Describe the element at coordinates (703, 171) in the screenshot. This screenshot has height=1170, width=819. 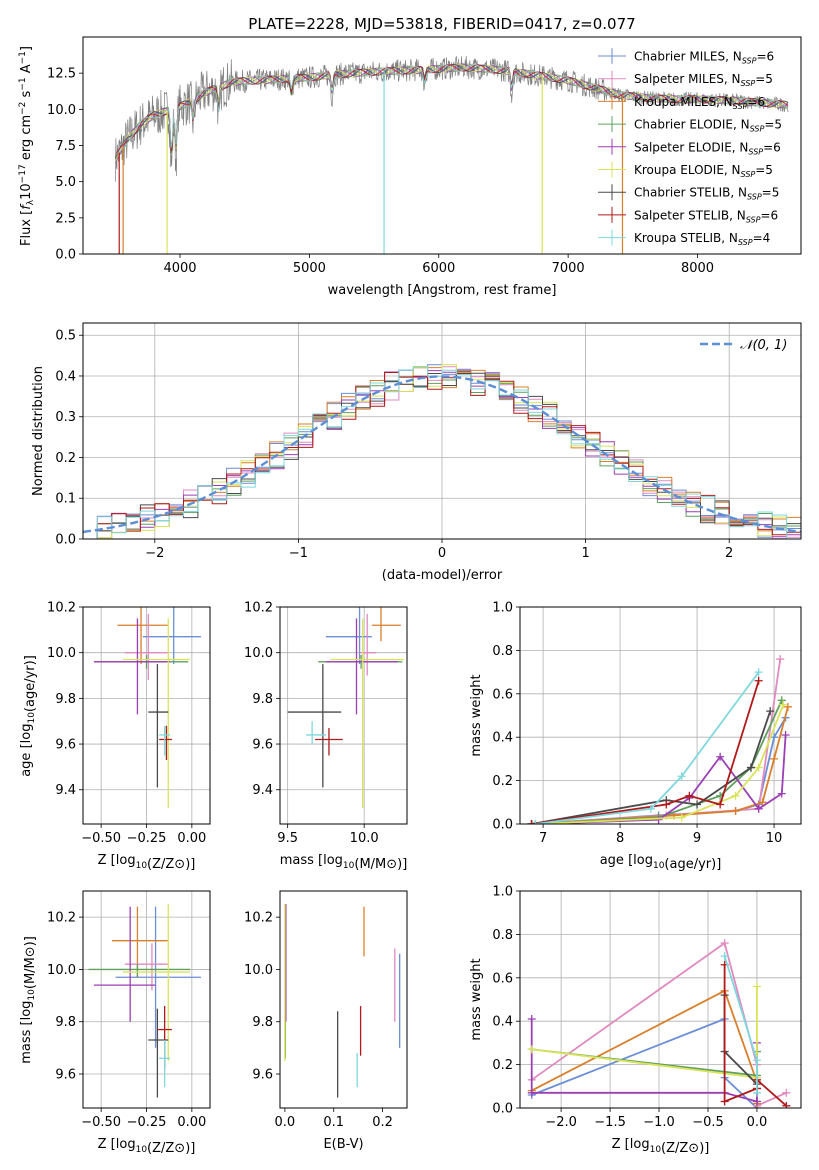
I see `legend-label: Kroupa ELODIE, NSSP=5` at that location.